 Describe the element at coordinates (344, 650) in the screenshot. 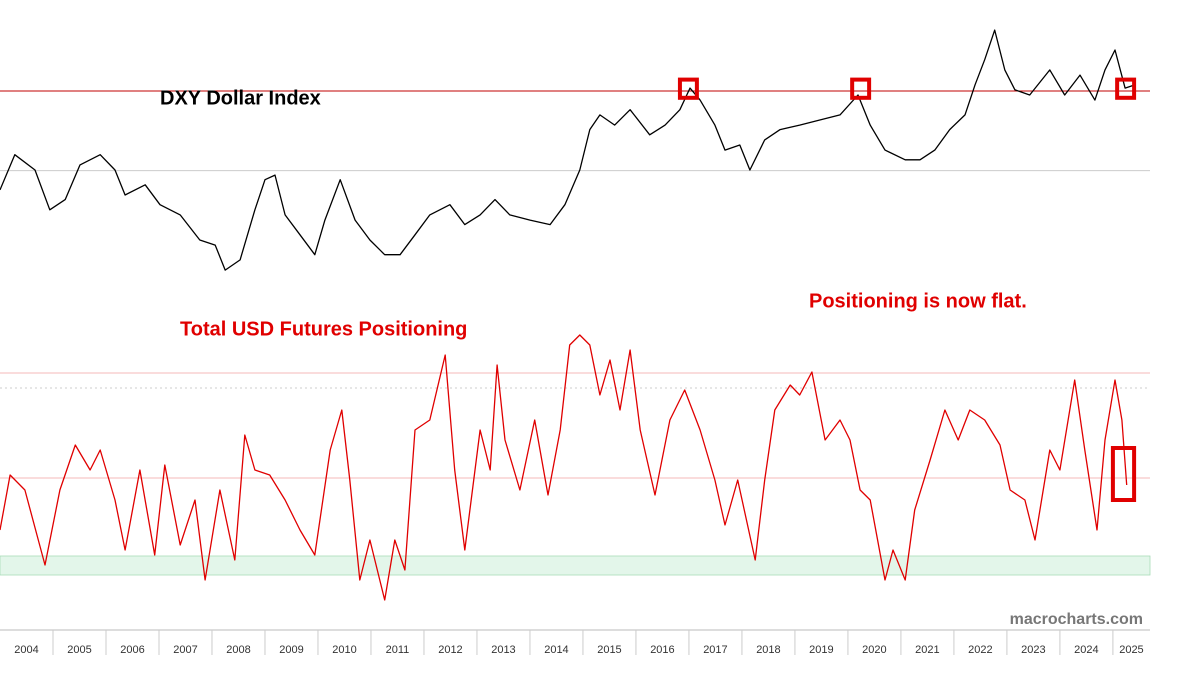

I see `x-tick-label: 2010` at that location.